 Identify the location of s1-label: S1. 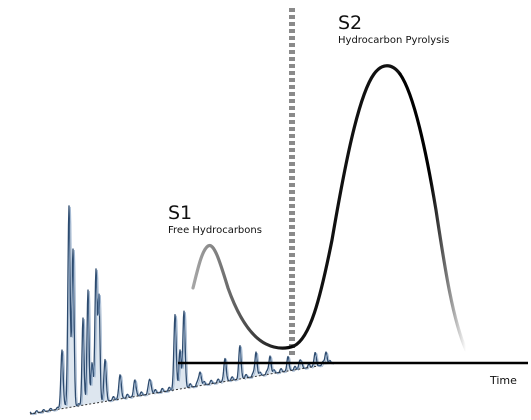
(180, 213).